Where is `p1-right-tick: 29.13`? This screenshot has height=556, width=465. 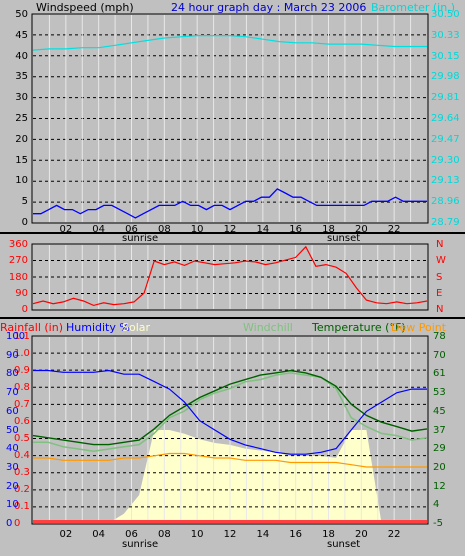
p1-right-tick: 29.13 is located at coordinates (445, 181).